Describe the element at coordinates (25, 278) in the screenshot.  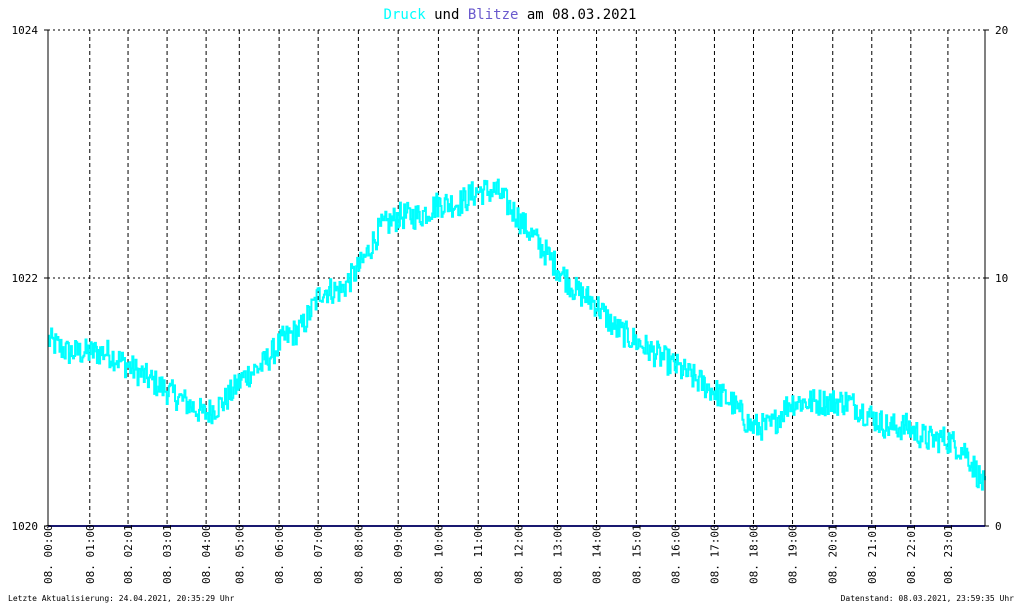
I see `y-left-tick-label: 1022` at that location.